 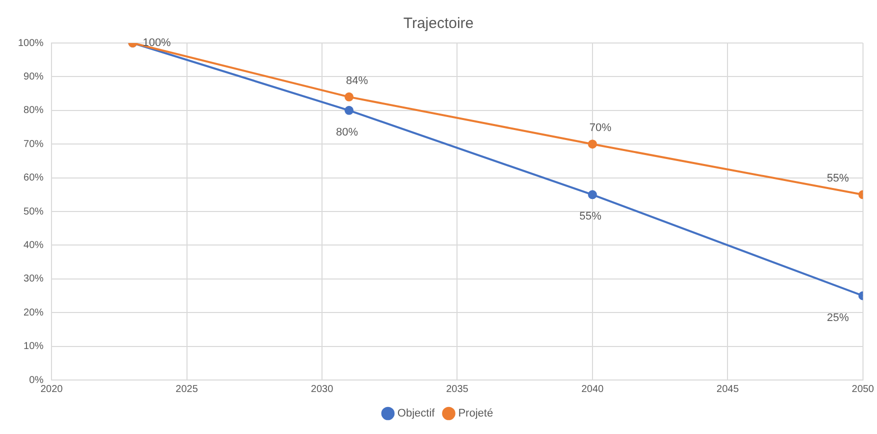 I want to click on y-tick-label: 60%, so click(x=34, y=178).